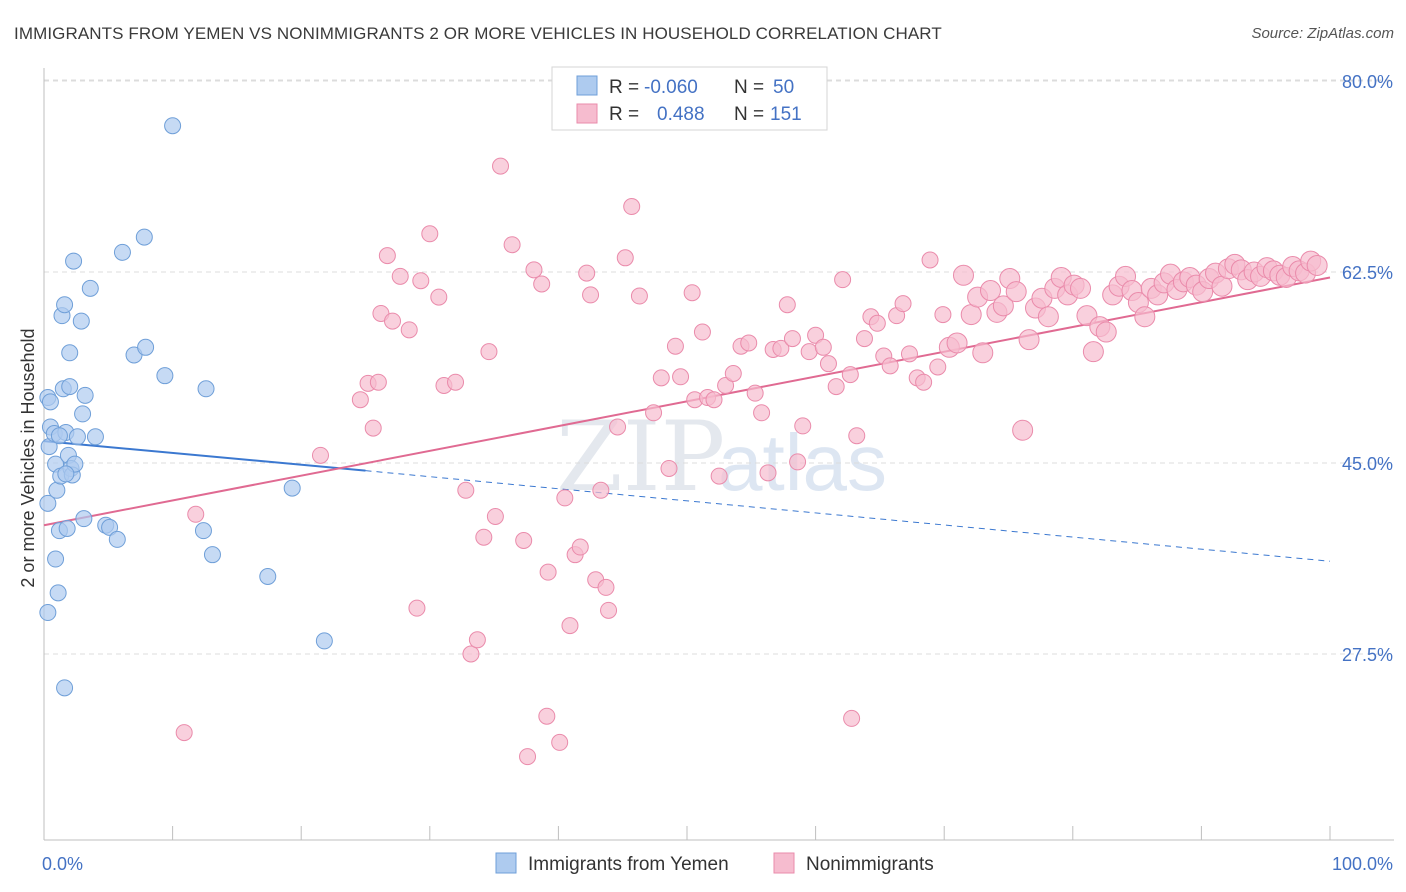 The image size is (1406, 892). What do you see at coordinates (640, 457) in the screenshot?
I see `watermark-zip: ZIP` at bounding box center [640, 457].